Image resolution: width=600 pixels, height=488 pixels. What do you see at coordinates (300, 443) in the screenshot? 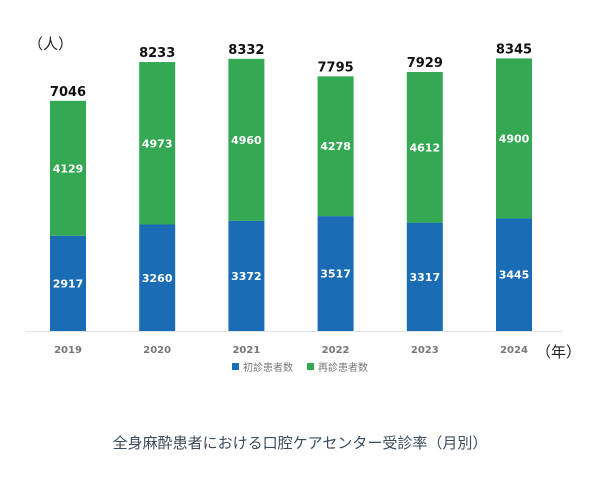
I see `chart-title: 全身麻酔患者における口腔ケアセンター受診率（月別）` at bounding box center [300, 443].